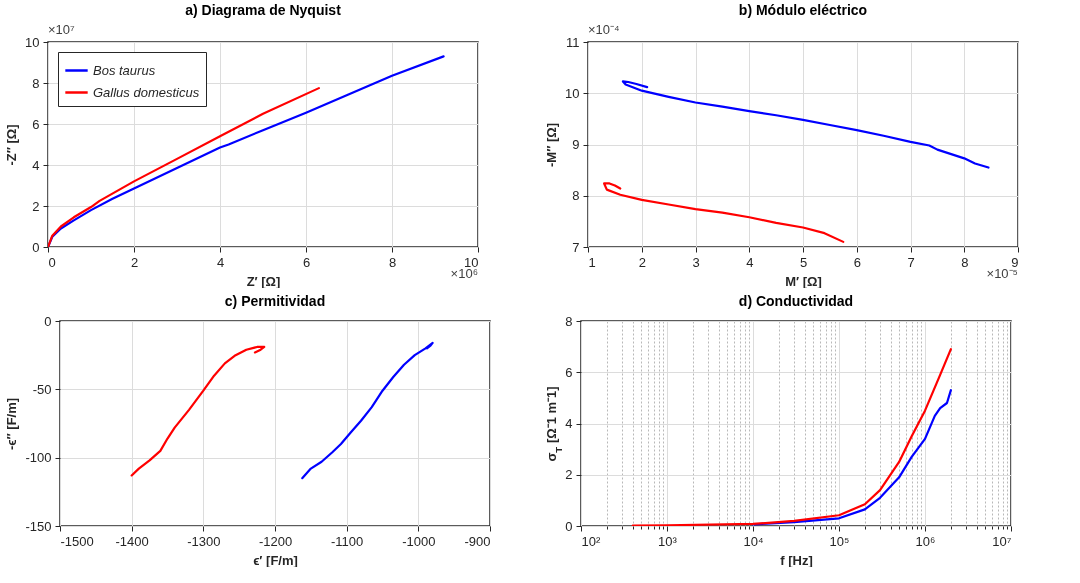 The width and height of the screenshot is (1080, 583). Describe the element at coordinates (911, 262) in the screenshot. I see `x-tick-label: 7` at that location.